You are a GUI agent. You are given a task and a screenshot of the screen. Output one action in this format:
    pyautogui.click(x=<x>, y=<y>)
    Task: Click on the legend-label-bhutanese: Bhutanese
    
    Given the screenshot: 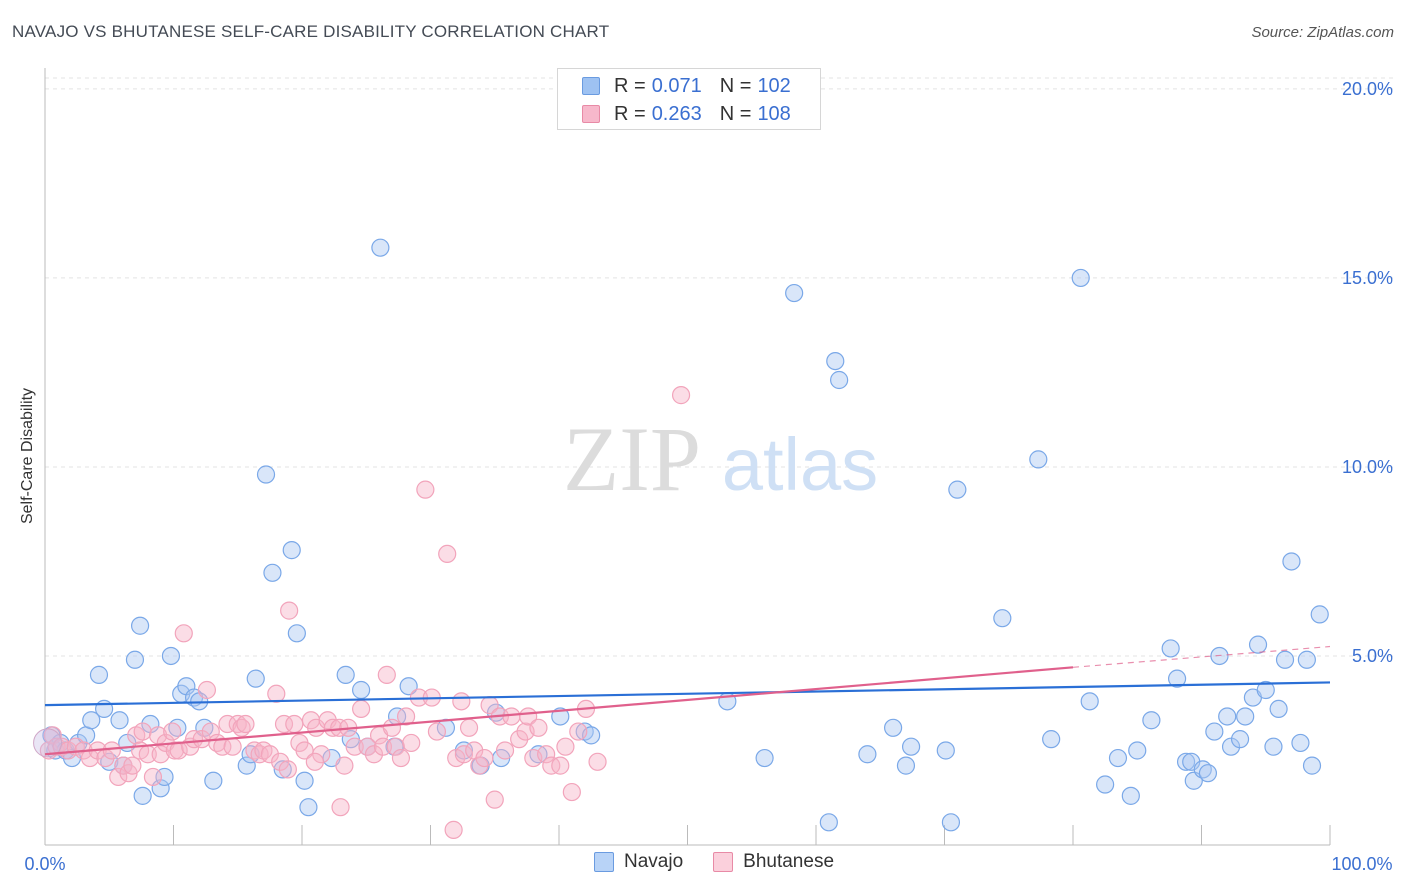 What is the action you would take?
    pyautogui.click(x=789, y=861)
    